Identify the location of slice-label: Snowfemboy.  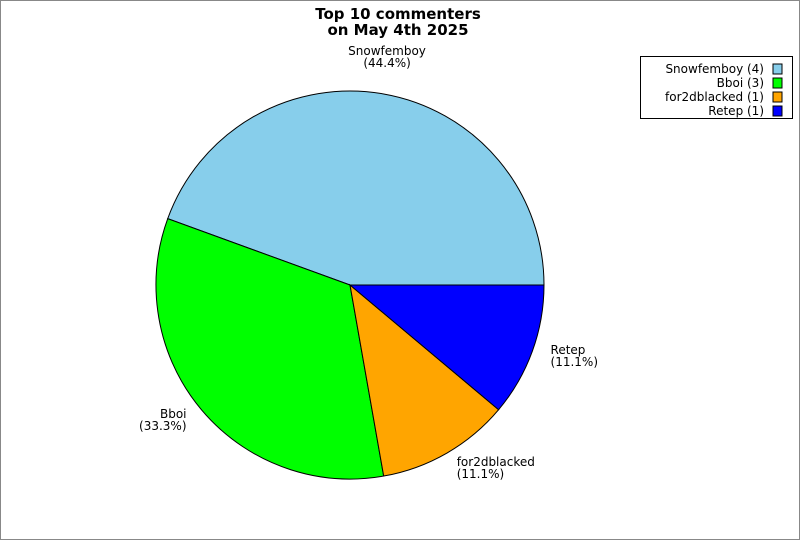
(387, 51).